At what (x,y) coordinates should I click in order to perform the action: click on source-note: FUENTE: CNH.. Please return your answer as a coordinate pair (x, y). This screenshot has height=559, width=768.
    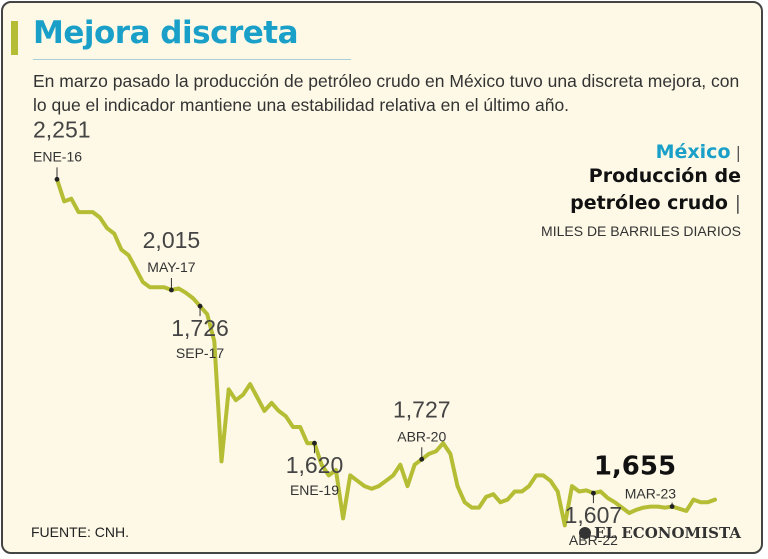
    Looking at the image, I should click on (80, 532).